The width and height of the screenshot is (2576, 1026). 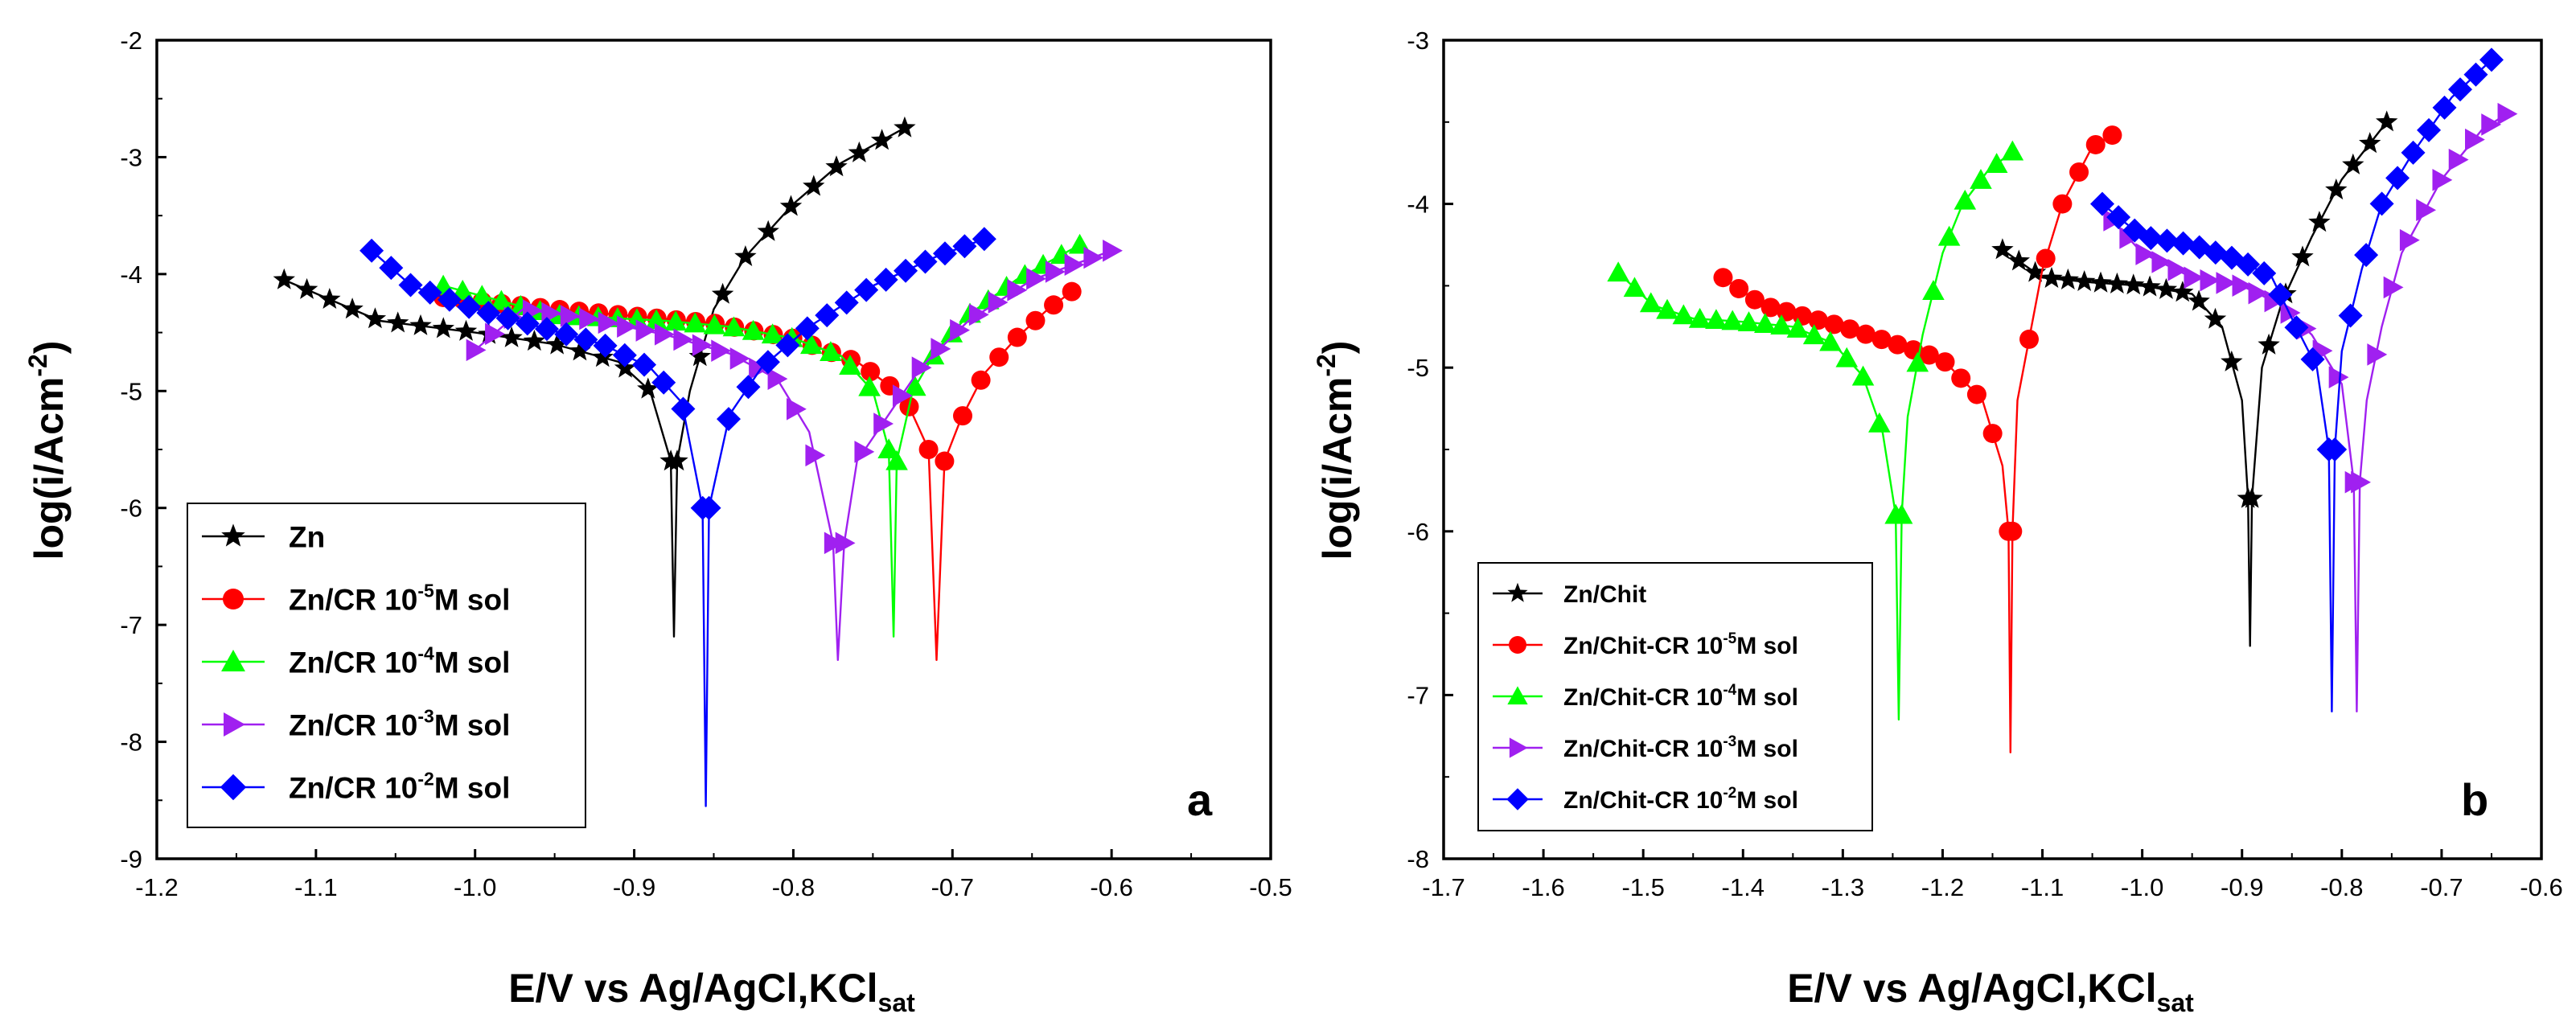 I want to click on panel-b-legend-item: Zn/Chit, so click(x=1569, y=594).